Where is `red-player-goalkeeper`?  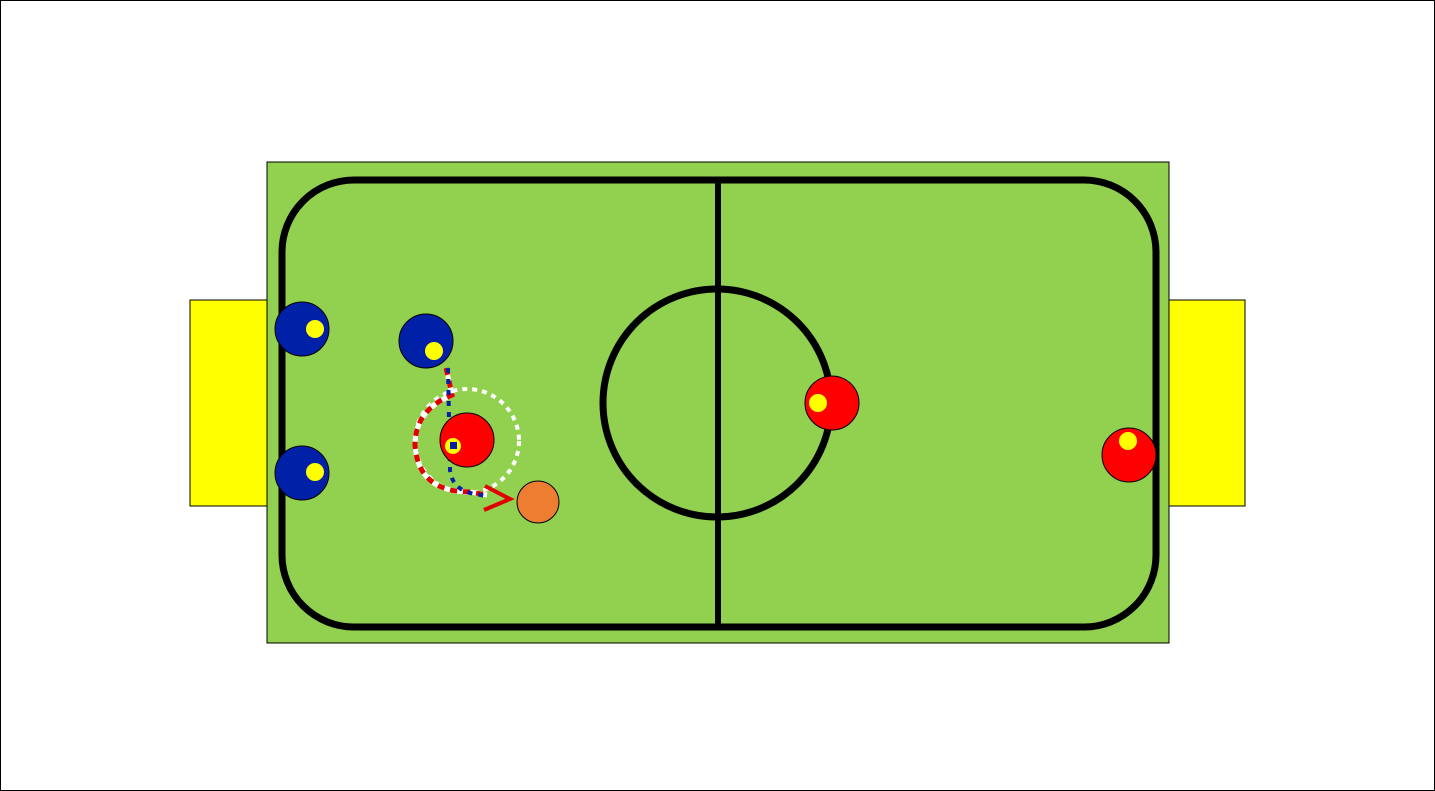 red-player-goalkeeper is located at coordinates (1129, 455).